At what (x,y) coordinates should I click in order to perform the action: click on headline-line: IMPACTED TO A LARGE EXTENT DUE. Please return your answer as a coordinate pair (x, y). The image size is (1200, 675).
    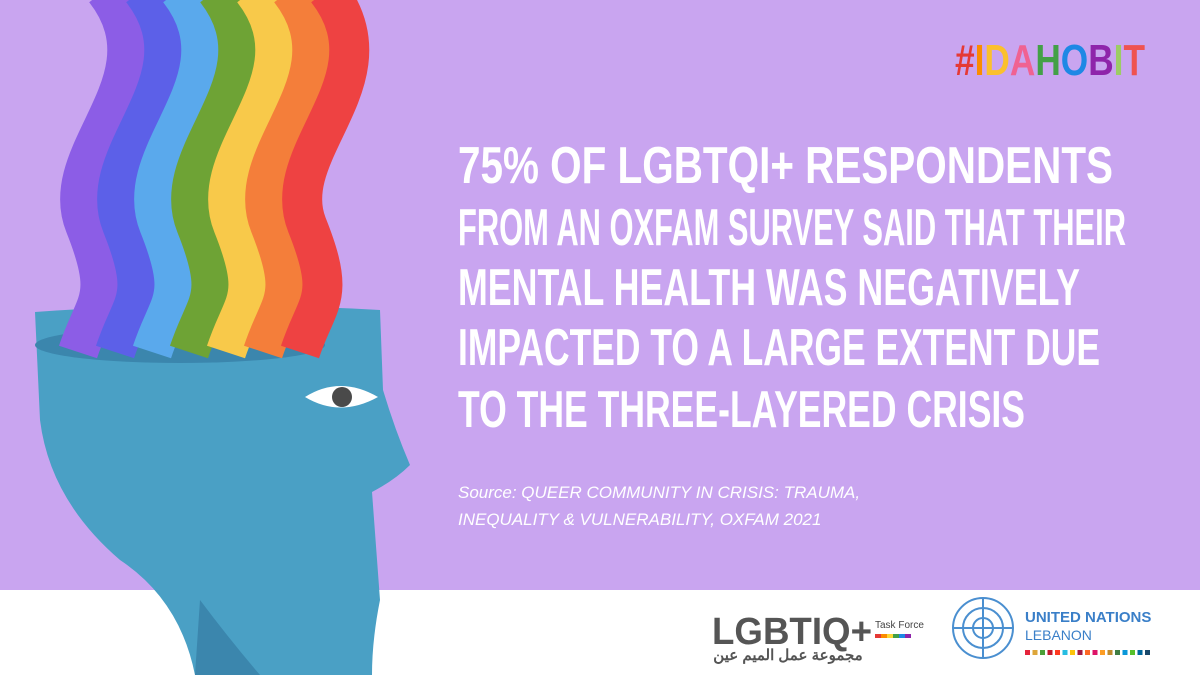
    Looking at the image, I should click on (779, 348).